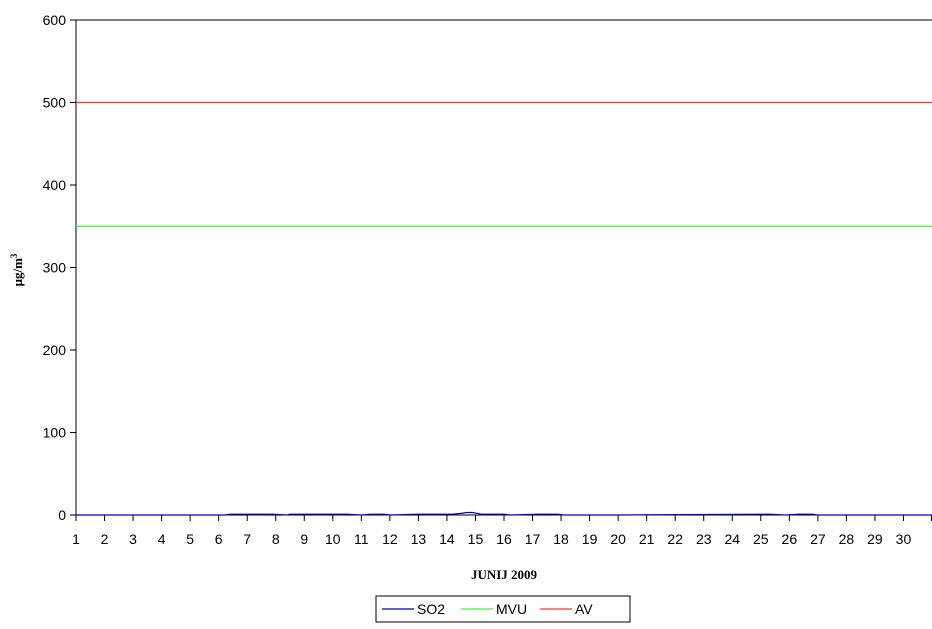  What do you see at coordinates (14, 255) in the screenshot?
I see `y-axis-title-superscript: 3` at bounding box center [14, 255].